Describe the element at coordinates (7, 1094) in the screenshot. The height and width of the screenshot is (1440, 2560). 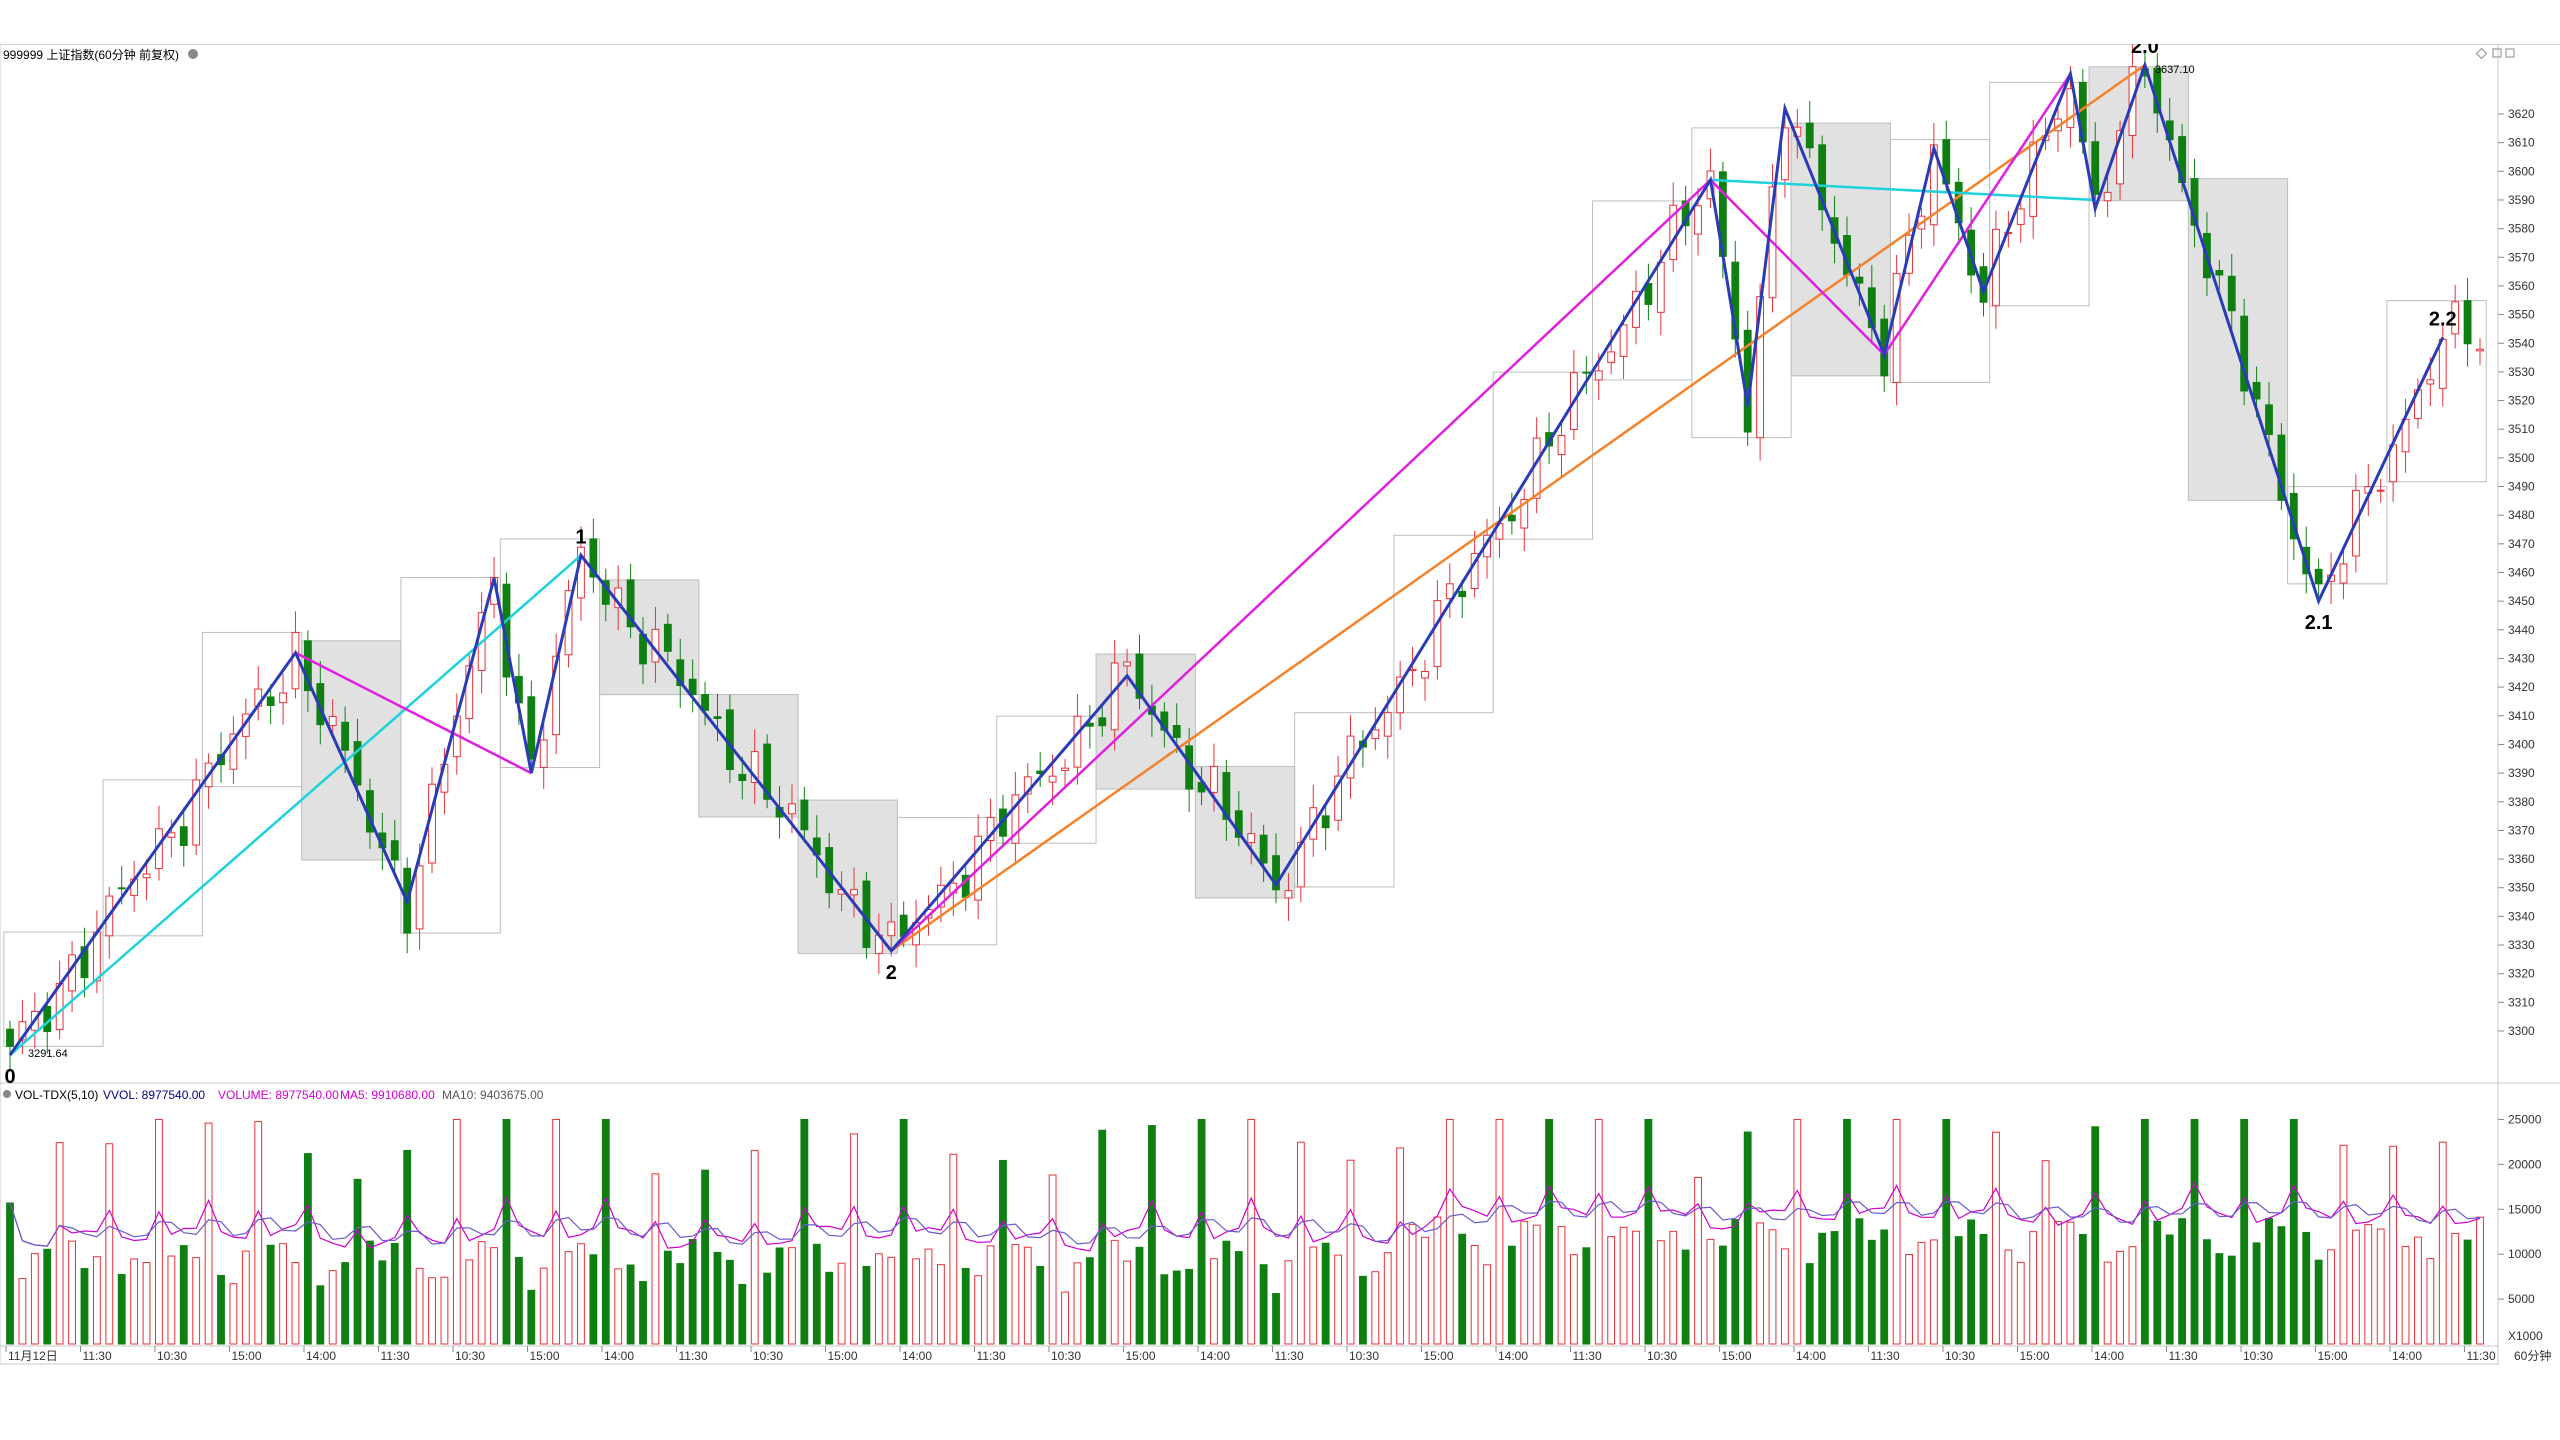
I see `volume-settings-icon` at that location.